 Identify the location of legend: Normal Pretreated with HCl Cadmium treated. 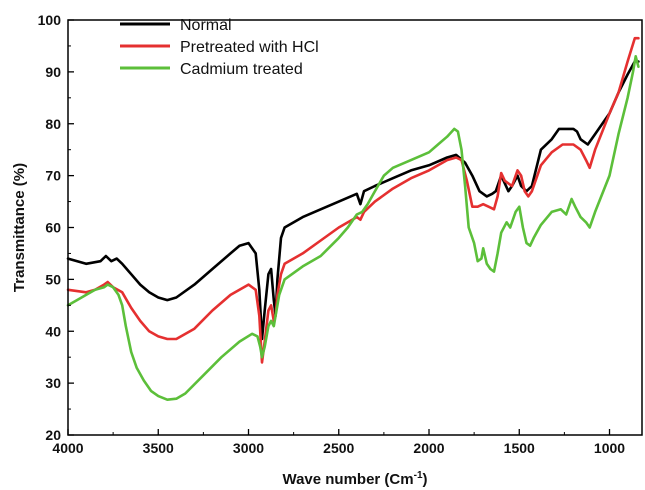
(219, 47).